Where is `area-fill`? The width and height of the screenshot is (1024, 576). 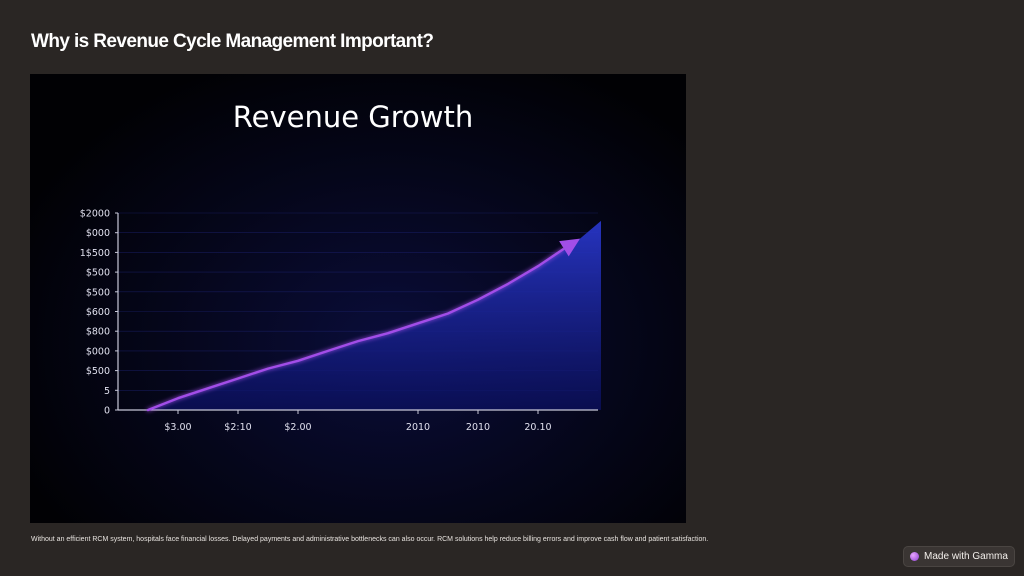 area-fill is located at coordinates (374, 315).